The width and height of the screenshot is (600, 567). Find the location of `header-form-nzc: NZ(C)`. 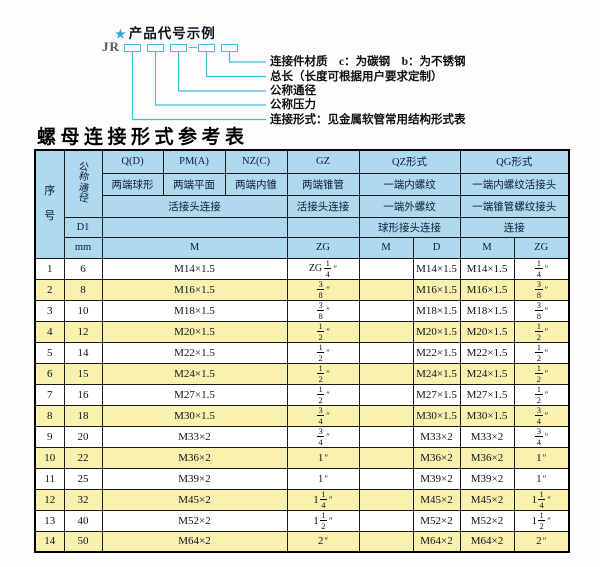

header-form-nzc: NZ(C) is located at coordinates (256, 161).